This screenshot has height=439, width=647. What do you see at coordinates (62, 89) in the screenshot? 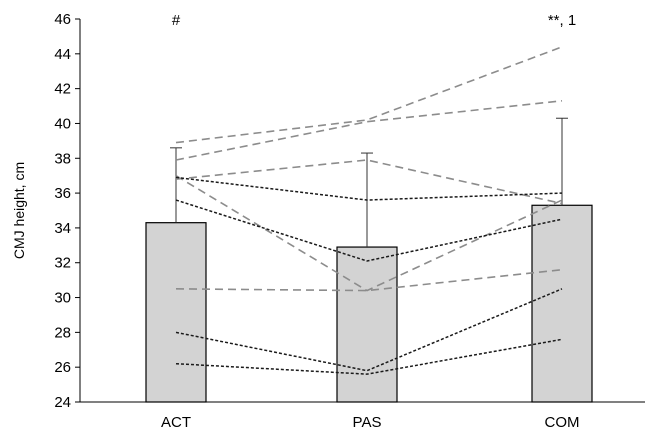
I see `y-tick-label: 42` at bounding box center [62, 89].